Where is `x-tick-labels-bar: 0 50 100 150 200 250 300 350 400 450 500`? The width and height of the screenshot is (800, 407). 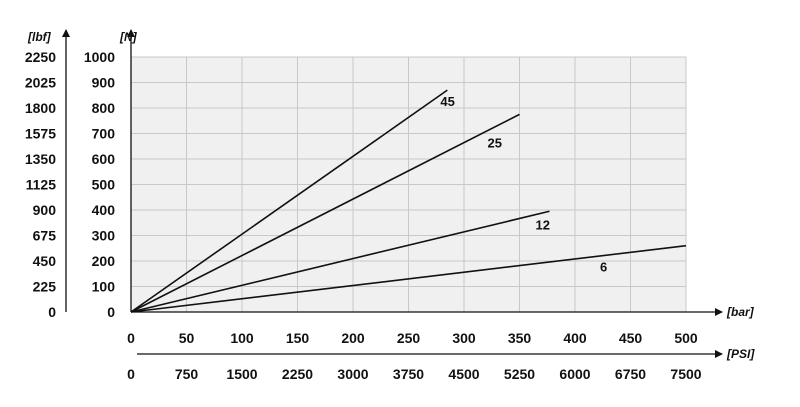 x-tick-labels-bar: 0 50 100 150 200 250 300 350 400 450 500 is located at coordinates (412, 338).